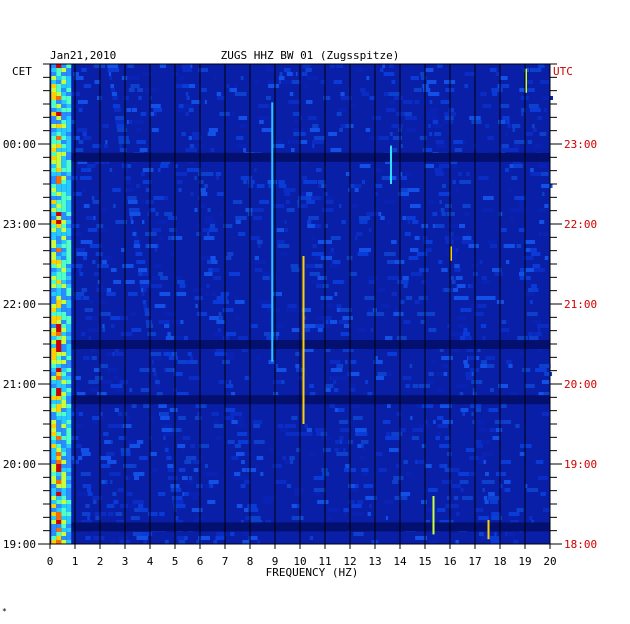  Describe the element at coordinates (22, 71) in the screenshot. I see `left-timezone-label: CET` at that location.